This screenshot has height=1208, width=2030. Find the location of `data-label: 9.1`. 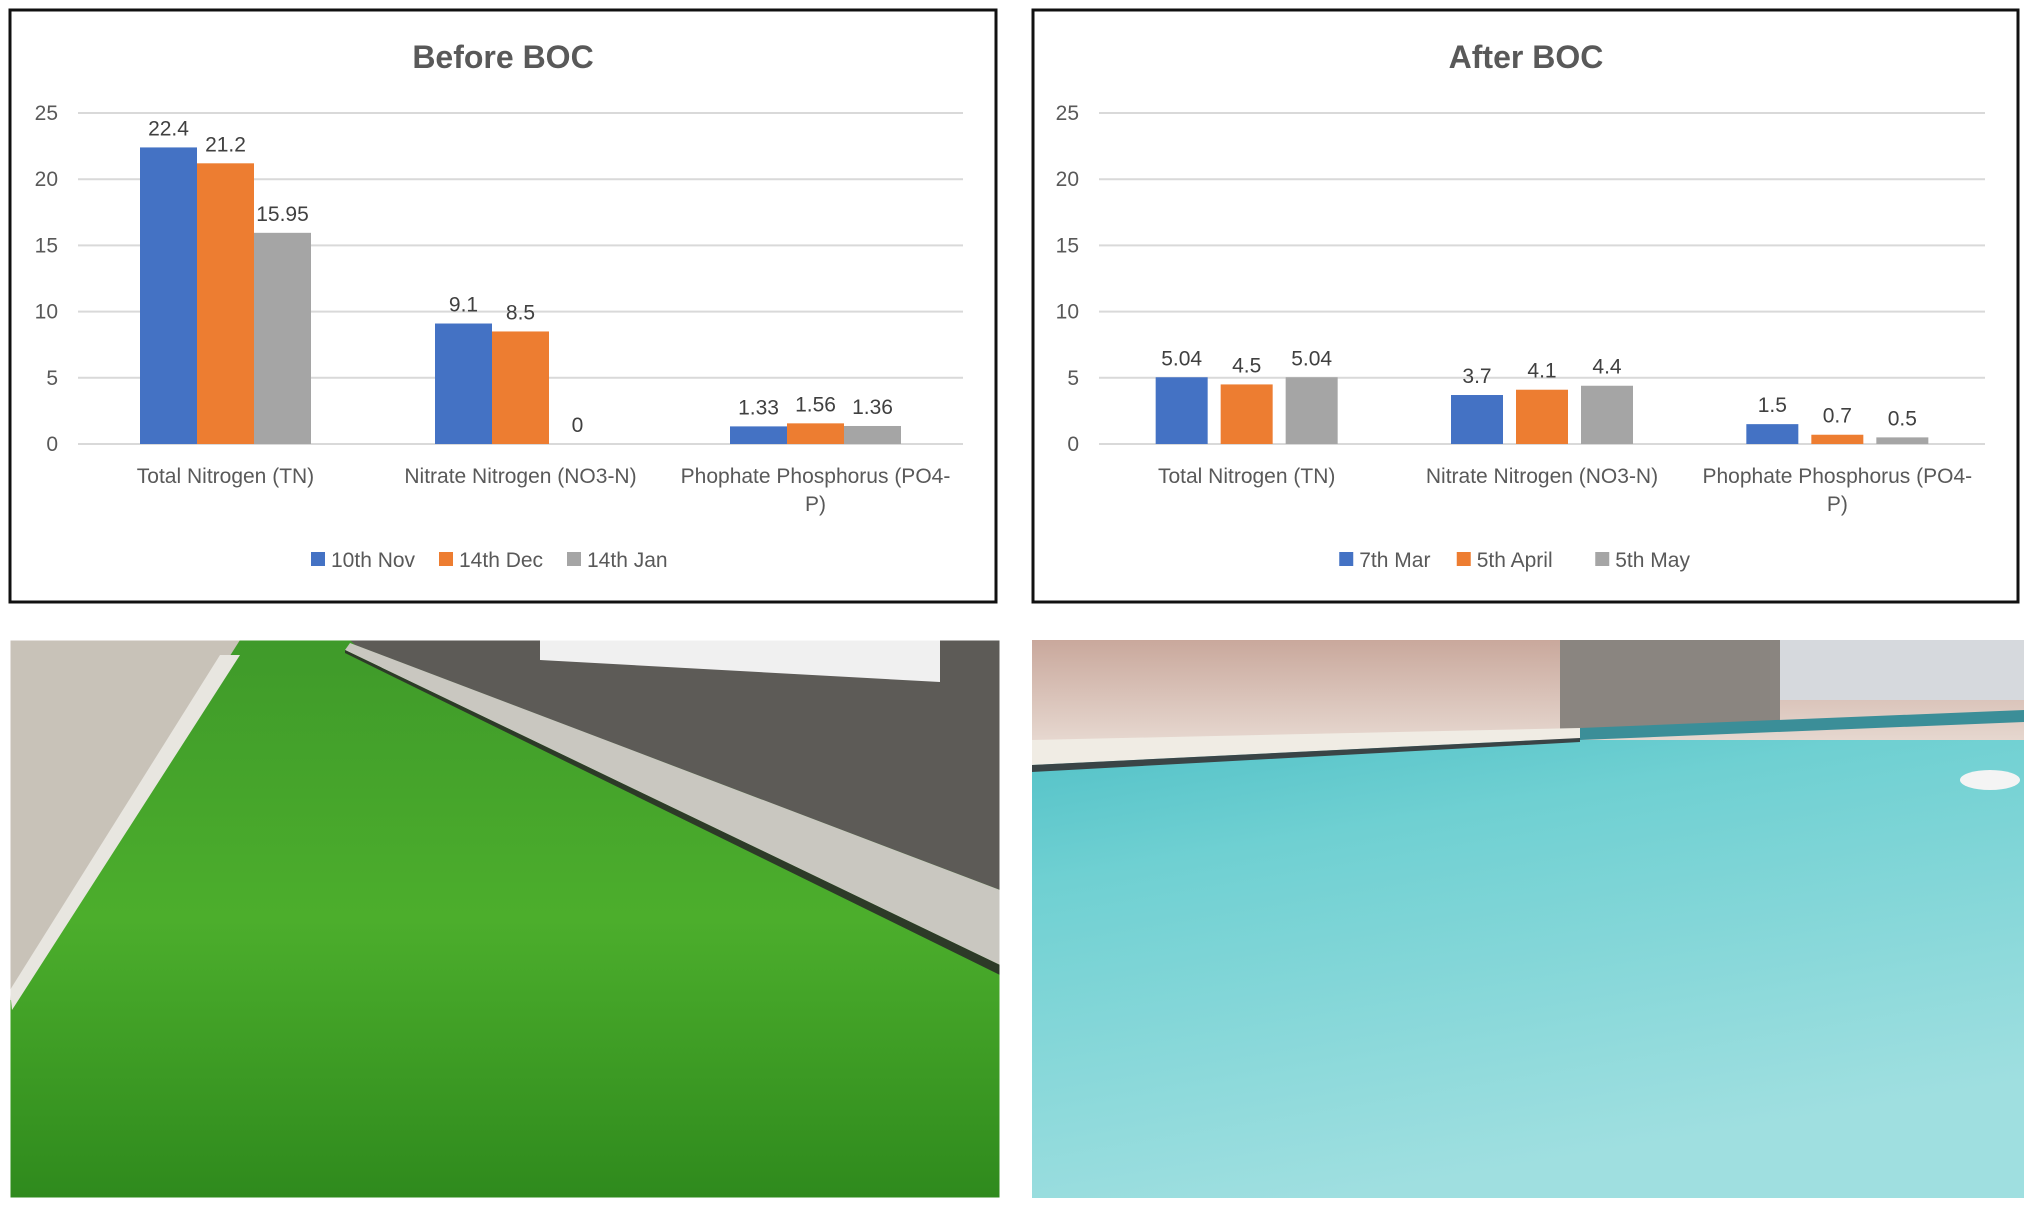

data-label: 9.1 is located at coordinates (463, 305).